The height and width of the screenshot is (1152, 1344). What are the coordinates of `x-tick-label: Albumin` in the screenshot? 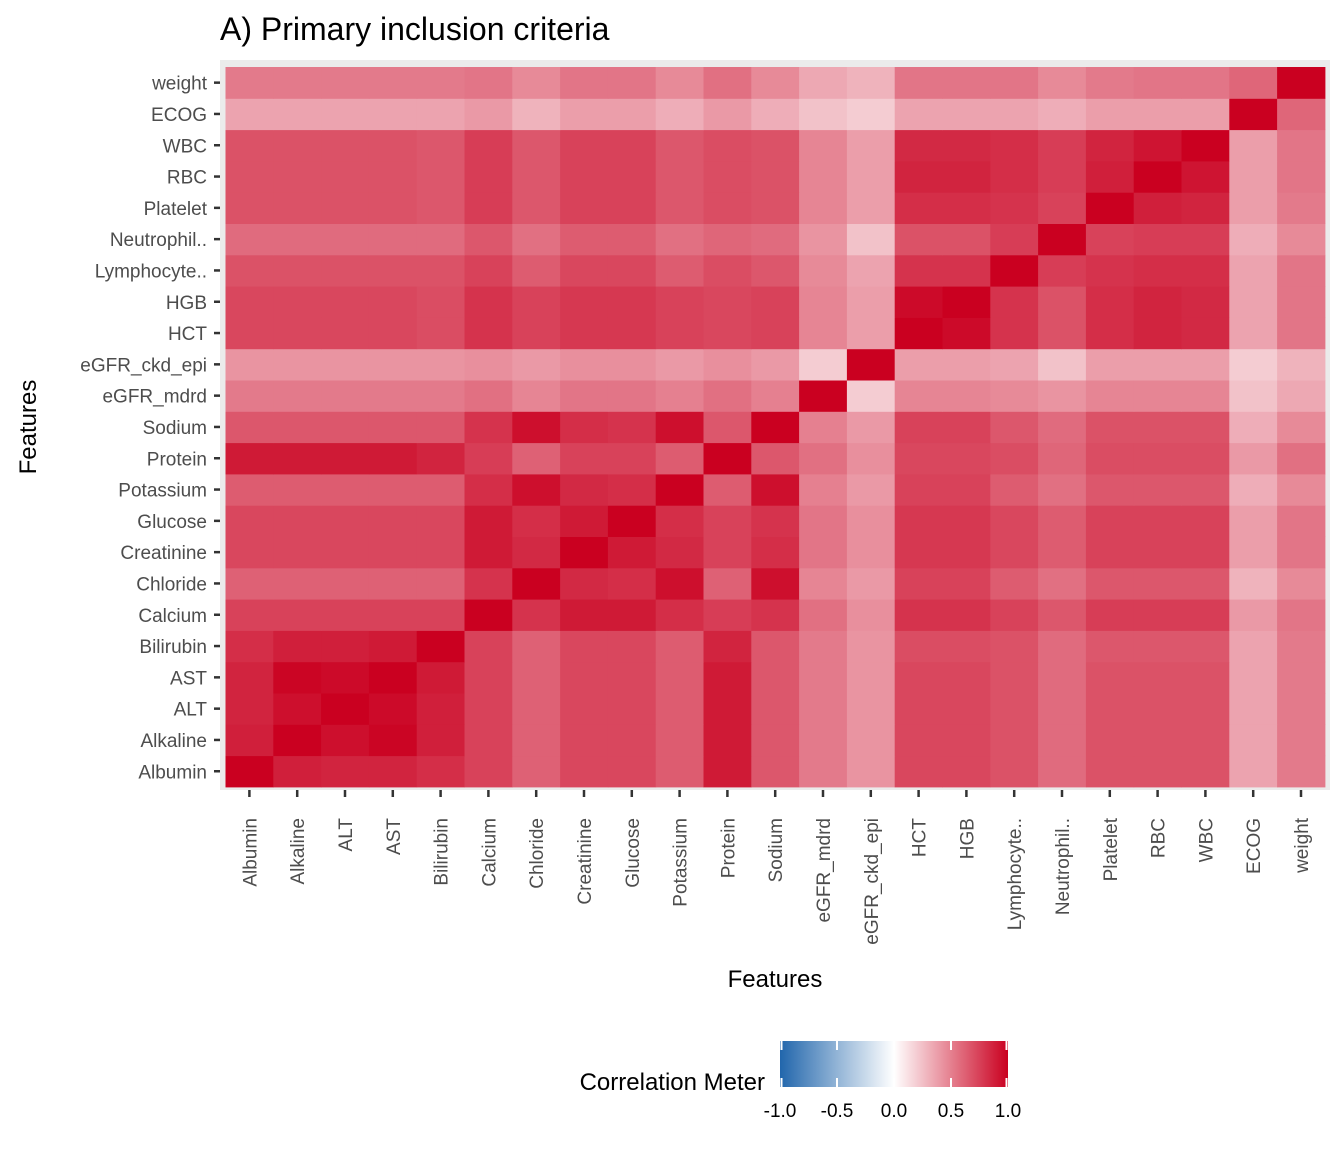 It's located at (250, 852).